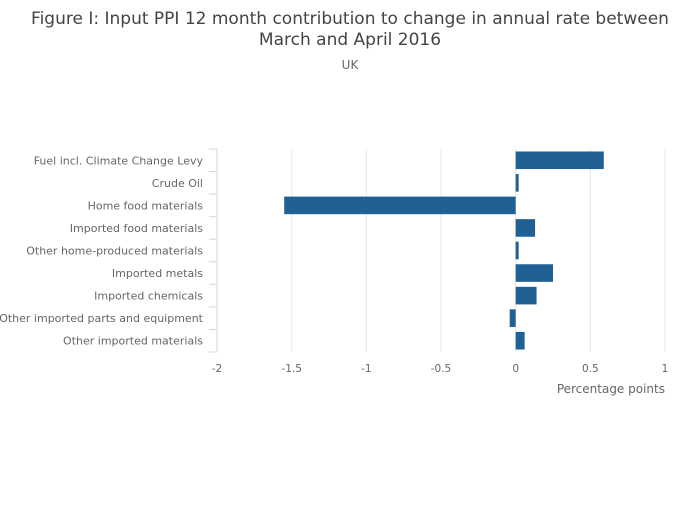 The height and width of the screenshot is (506, 700). Describe the element at coordinates (146, 205) in the screenshot. I see `category-label: Home food materials` at that location.